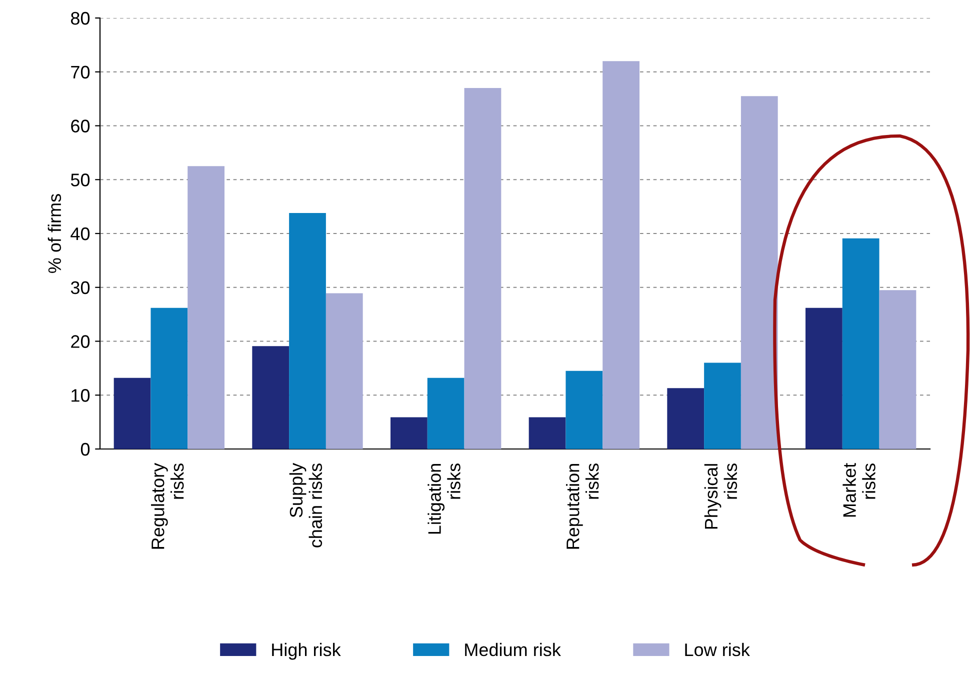 The height and width of the screenshot is (676, 970). What do you see at coordinates (444, 499) in the screenshot?
I see `x-tick-label: Litigation risks` at bounding box center [444, 499].